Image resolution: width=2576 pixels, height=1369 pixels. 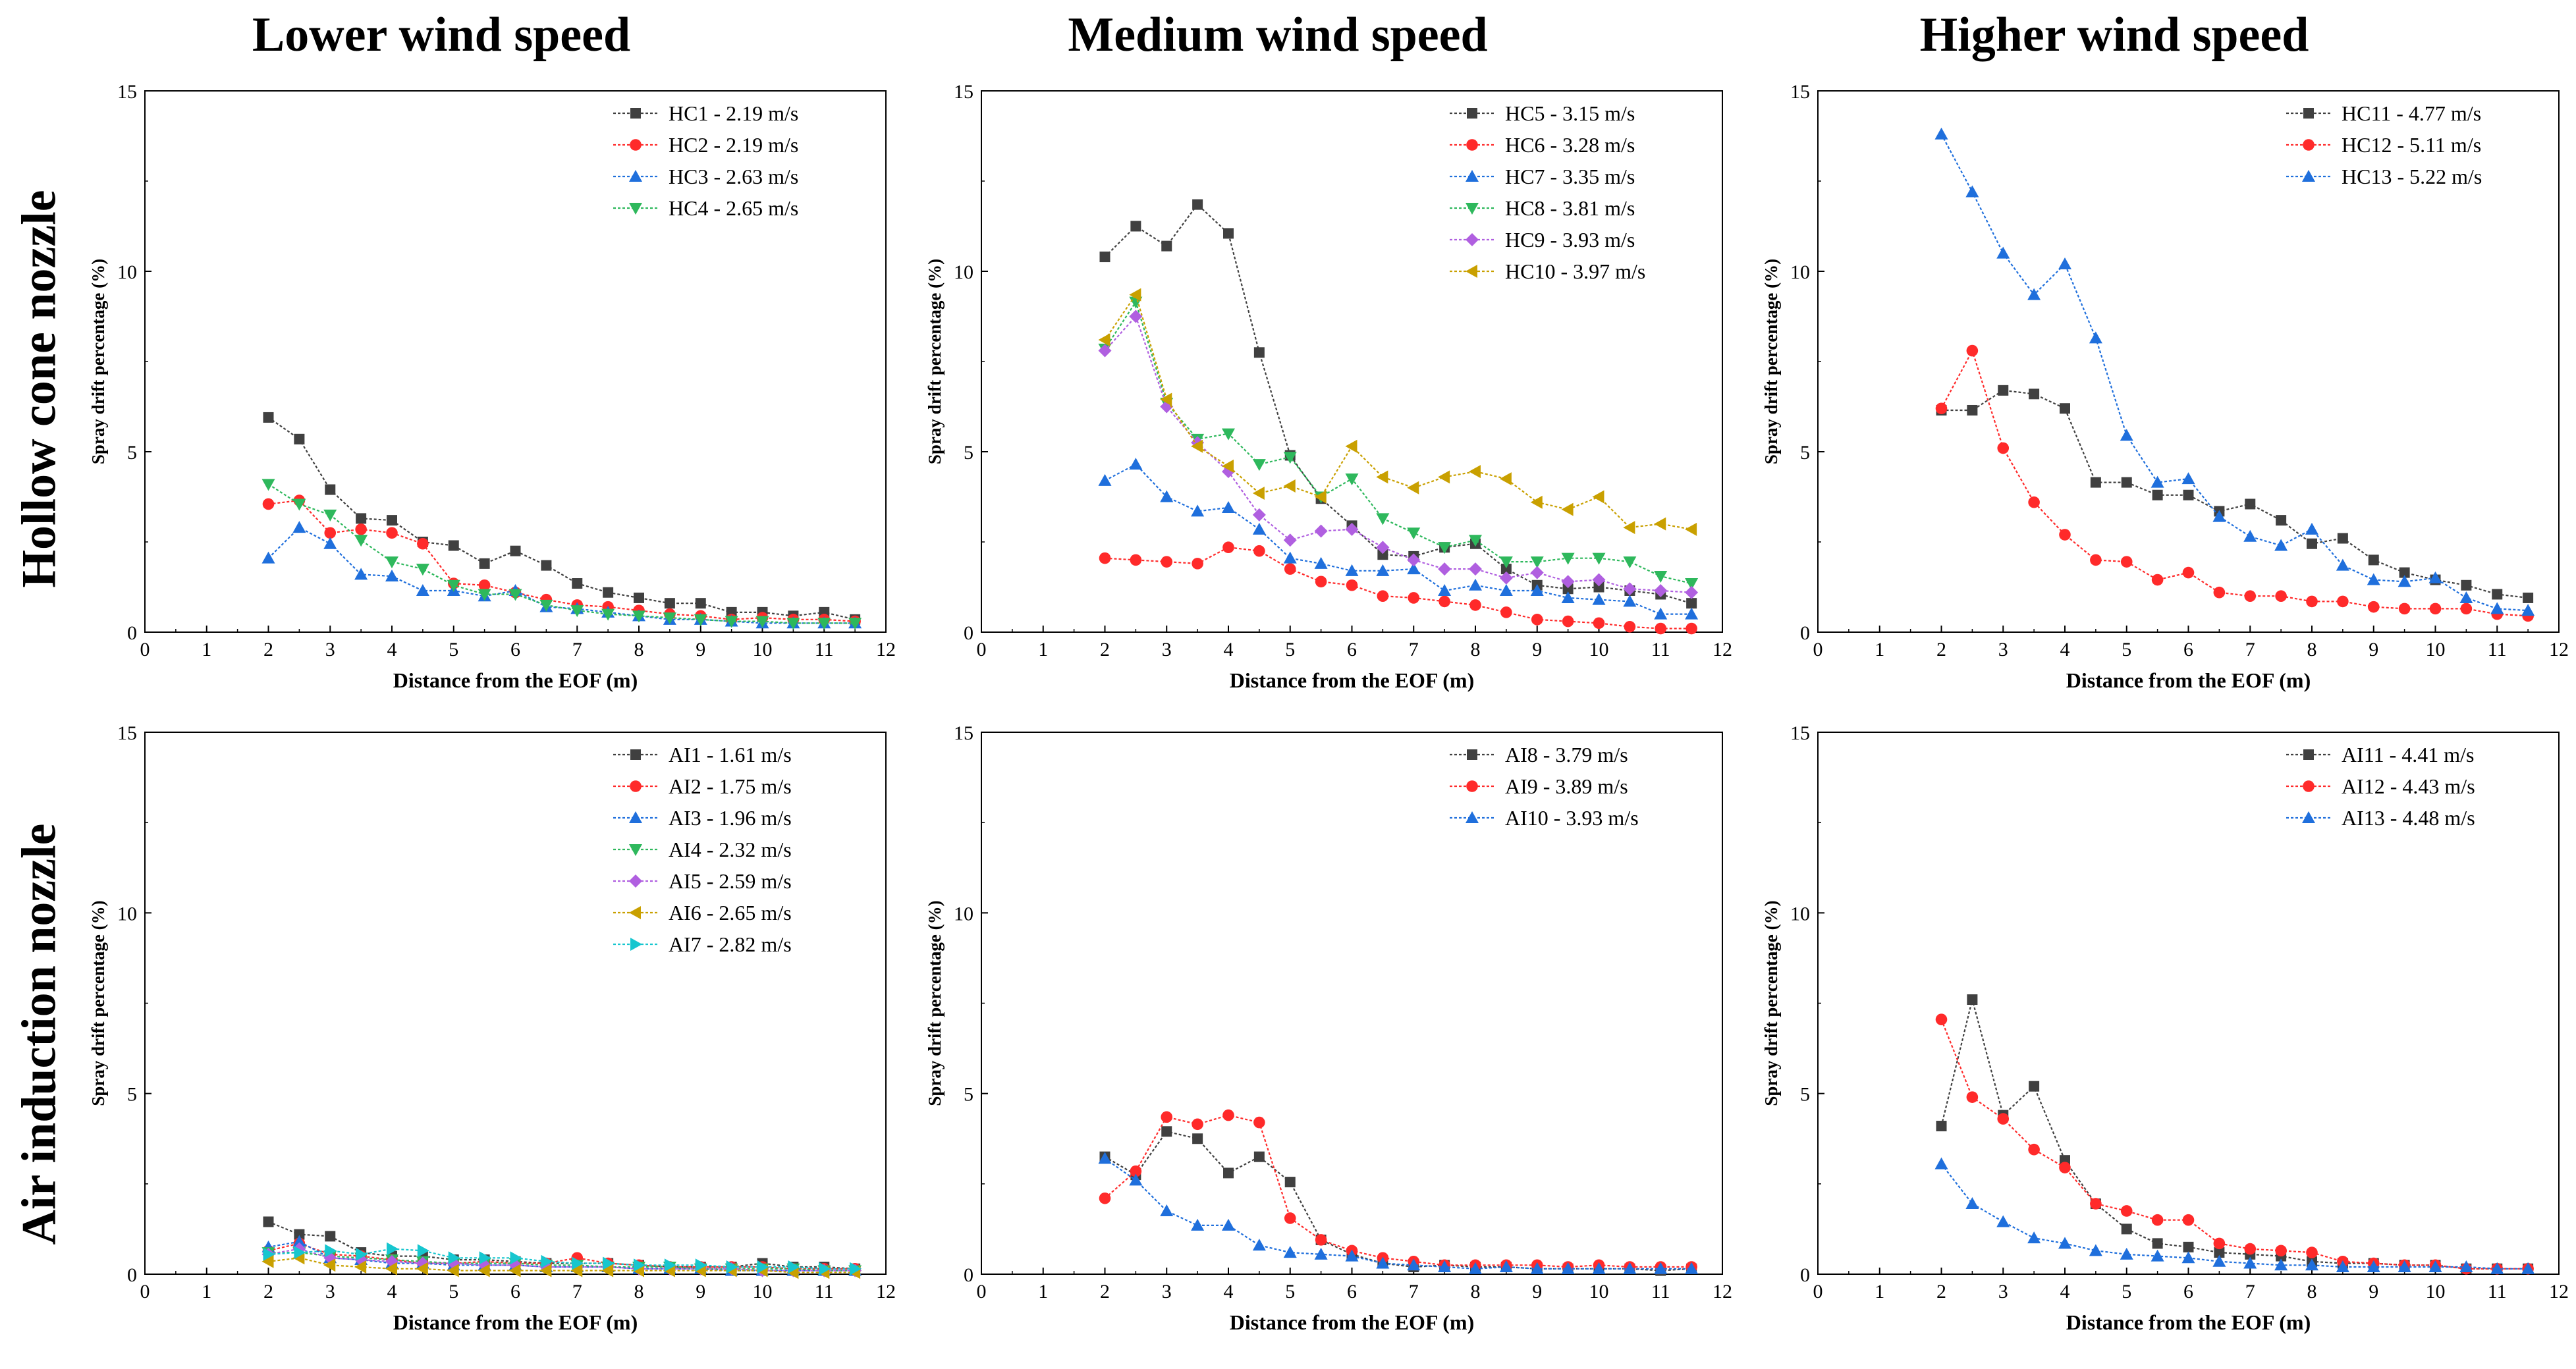 What do you see at coordinates (730, 818) in the screenshot?
I see `legend-label: AI3 - 1.96 m/s` at bounding box center [730, 818].